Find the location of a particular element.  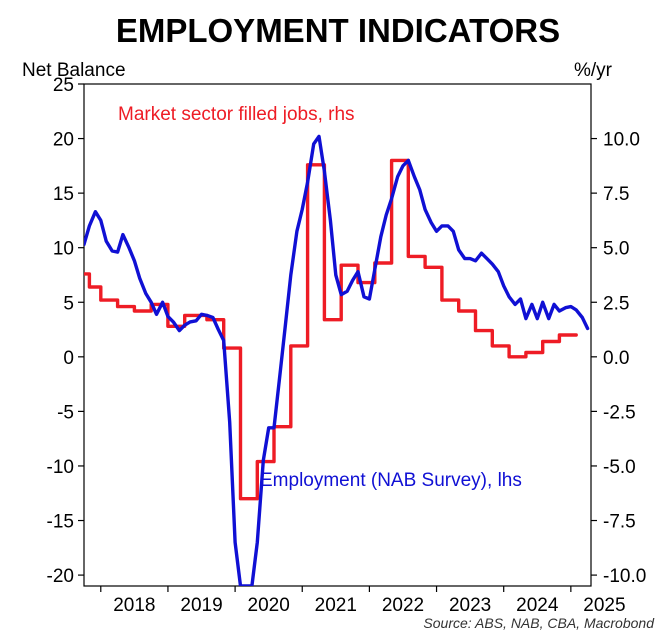

right-tick-label: -10.0 is located at coordinates (624, 576).